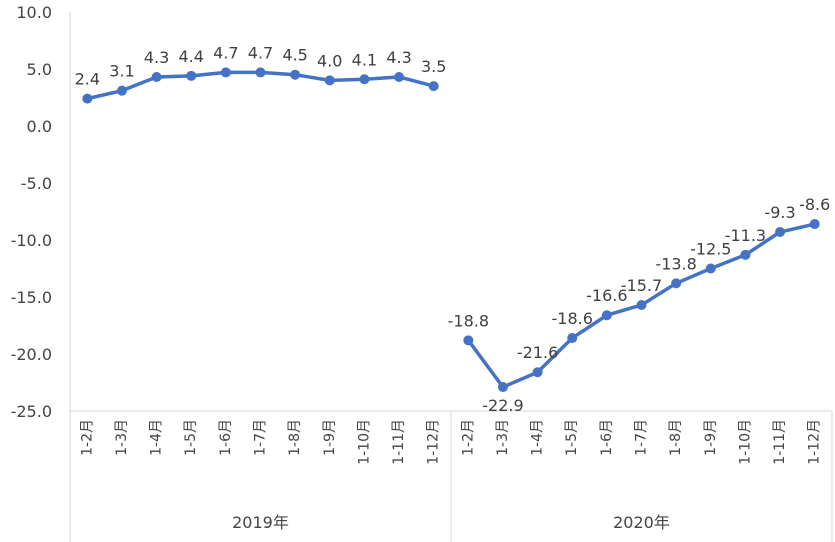 The height and width of the screenshot is (542, 835). What do you see at coordinates (468, 320) in the screenshot?
I see `data-label: -18.8` at bounding box center [468, 320].